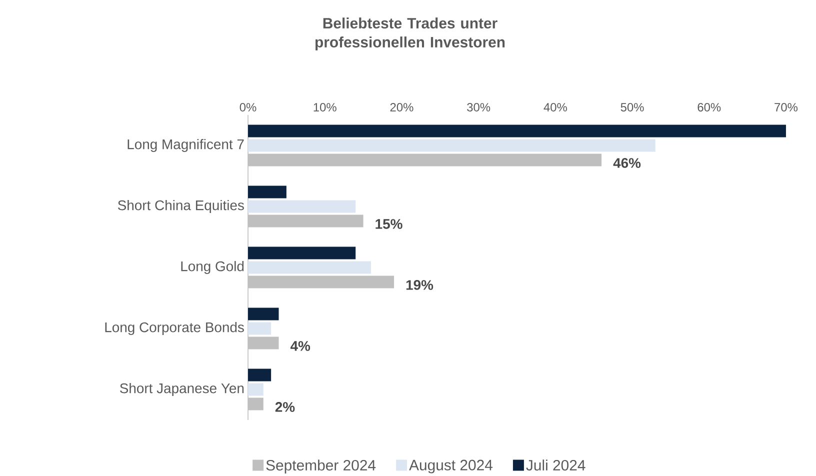 The height and width of the screenshot is (476, 816). I want to click on y-tick-label: Long Corporate Bonds, so click(174, 329).